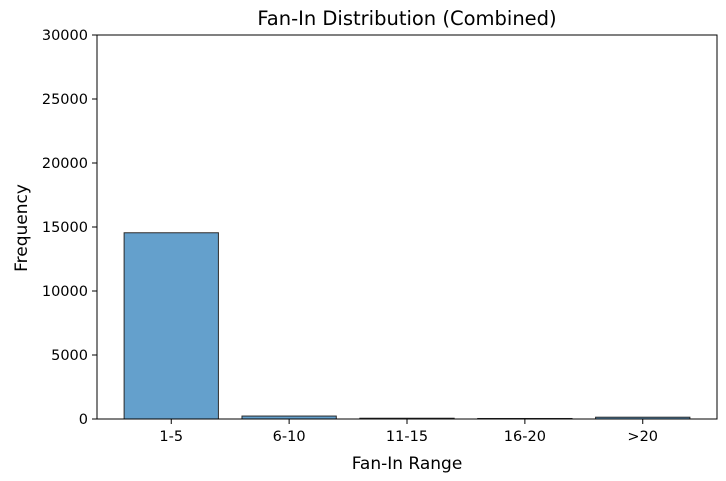 The height and width of the screenshot is (481, 726). What do you see at coordinates (69, 356) in the screenshot?
I see `y-tick-label-1: 5000` at bounding box center [69, 356].